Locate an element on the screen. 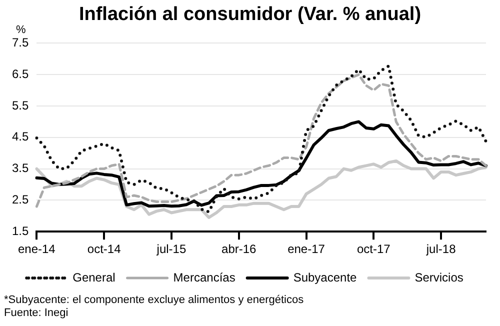  x-tick-label: oct-17 is located at coordinates (373, 249).